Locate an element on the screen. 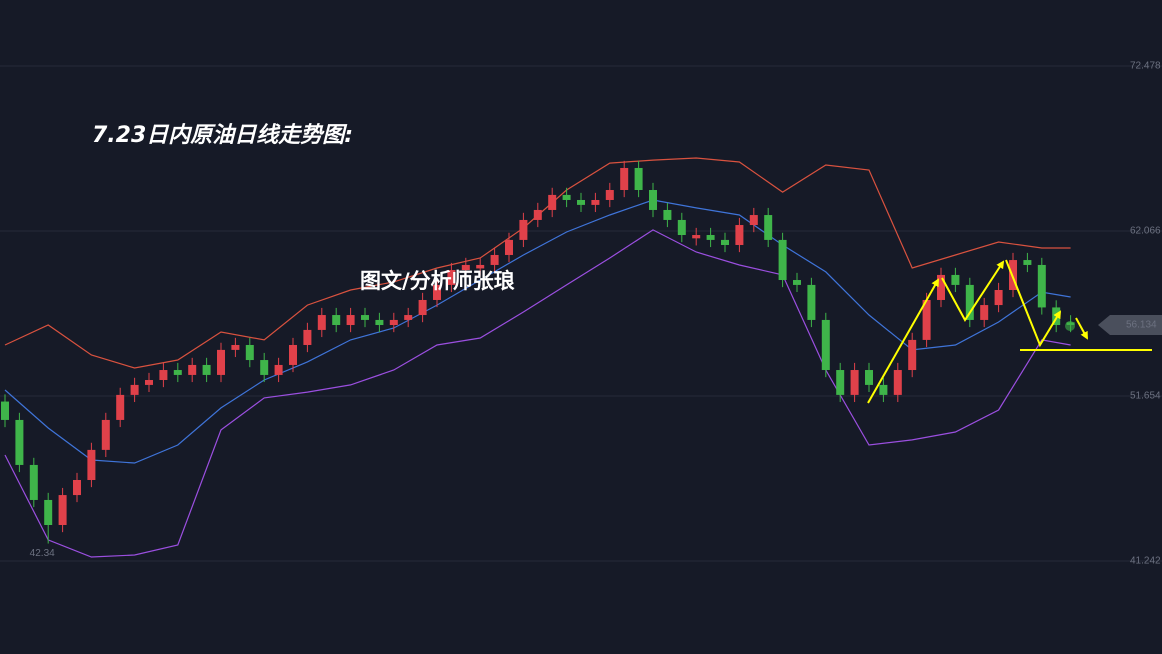 This screenshot has height=654, width=1162. low-label: 42.34 is located at coordinates (42, 553).